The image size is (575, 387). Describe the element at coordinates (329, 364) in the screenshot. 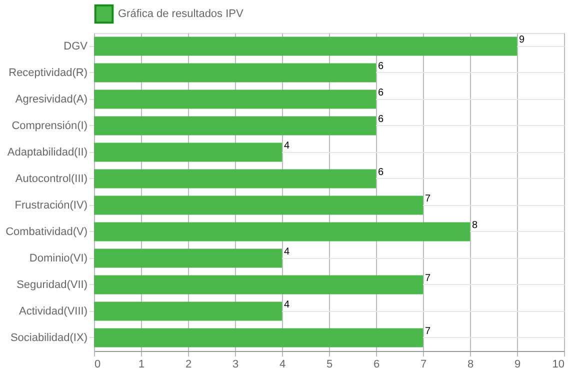

I see `x-tick-label: 5` at that location.